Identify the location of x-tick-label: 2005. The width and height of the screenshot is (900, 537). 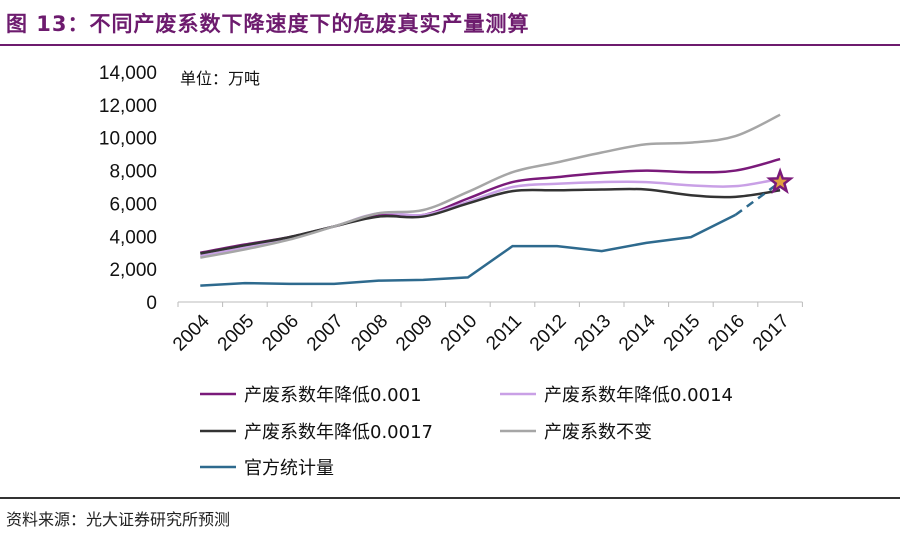
(236, 333).